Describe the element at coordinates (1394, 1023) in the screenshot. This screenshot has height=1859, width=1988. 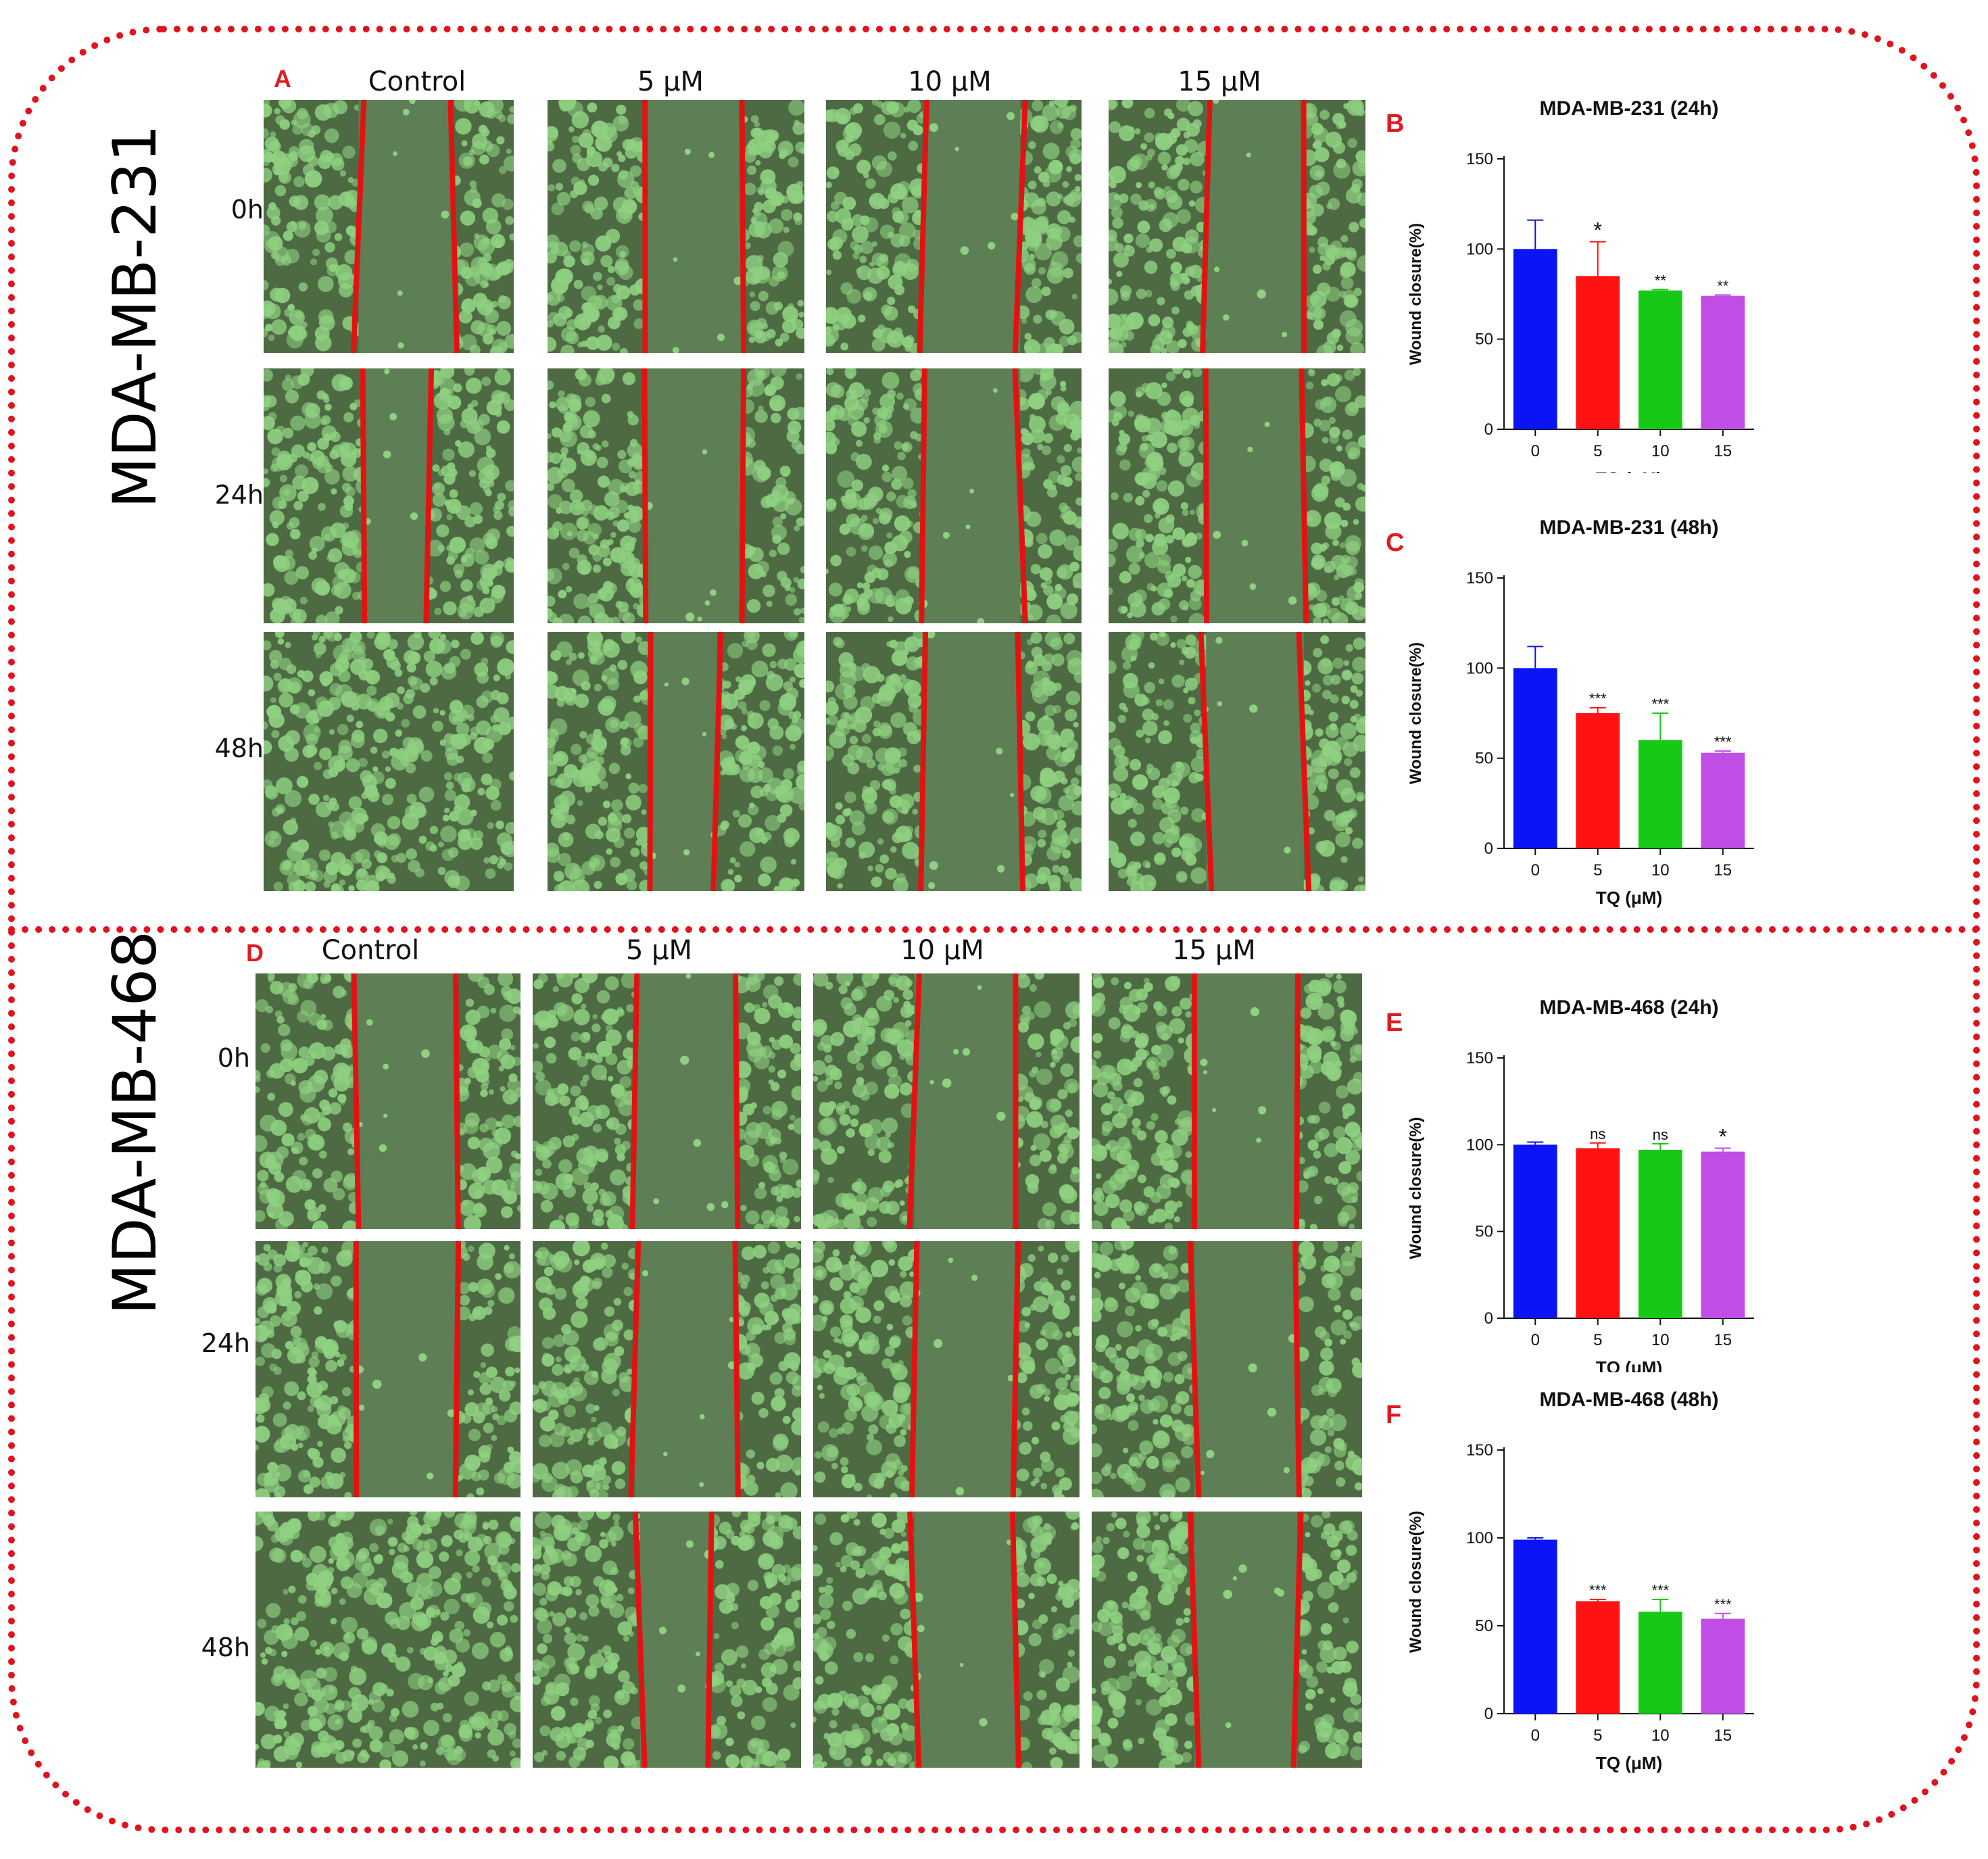
I see `panel-letter: E` at that location.